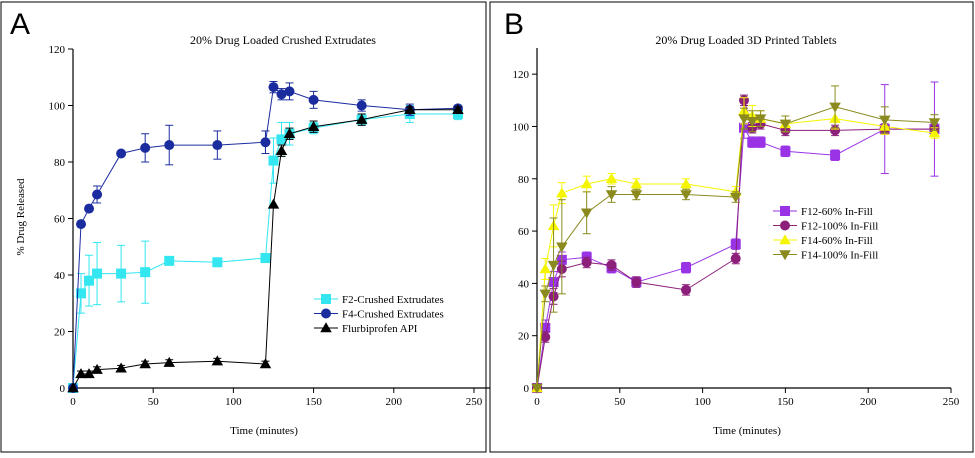  Describe the element at coordinates (20, 24) in the screenshot. I see `panel-a-letter: A` at that location.